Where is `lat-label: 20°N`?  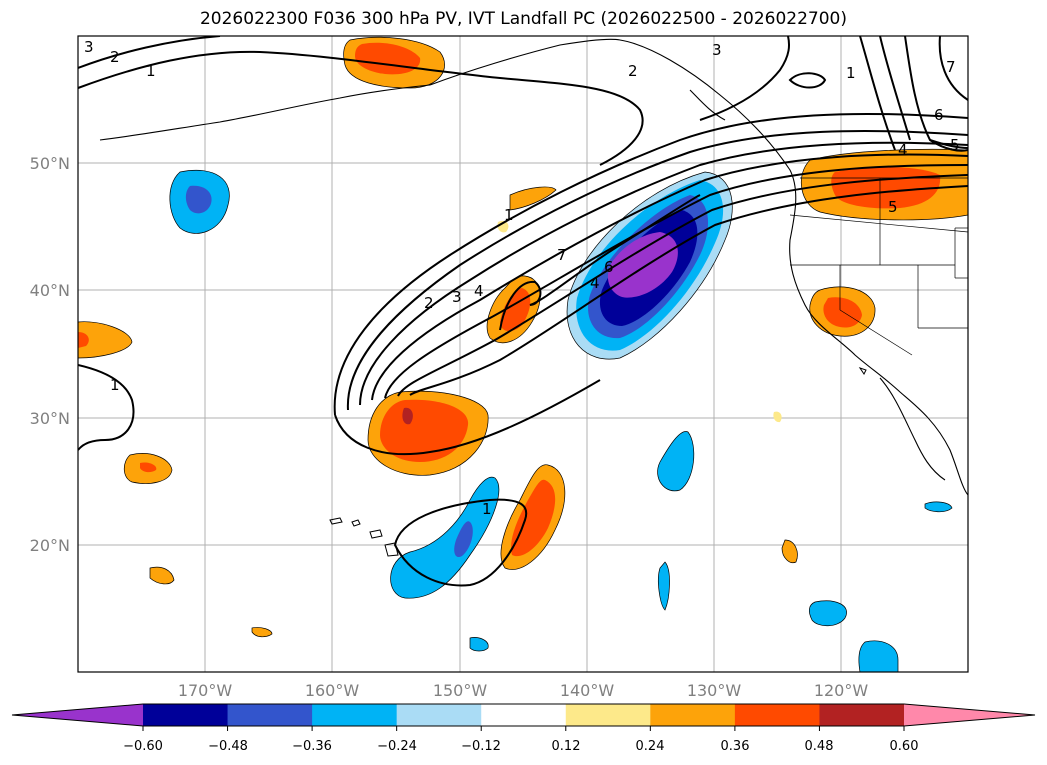 lat-label: 20°N is located at coordinates (50, 545).